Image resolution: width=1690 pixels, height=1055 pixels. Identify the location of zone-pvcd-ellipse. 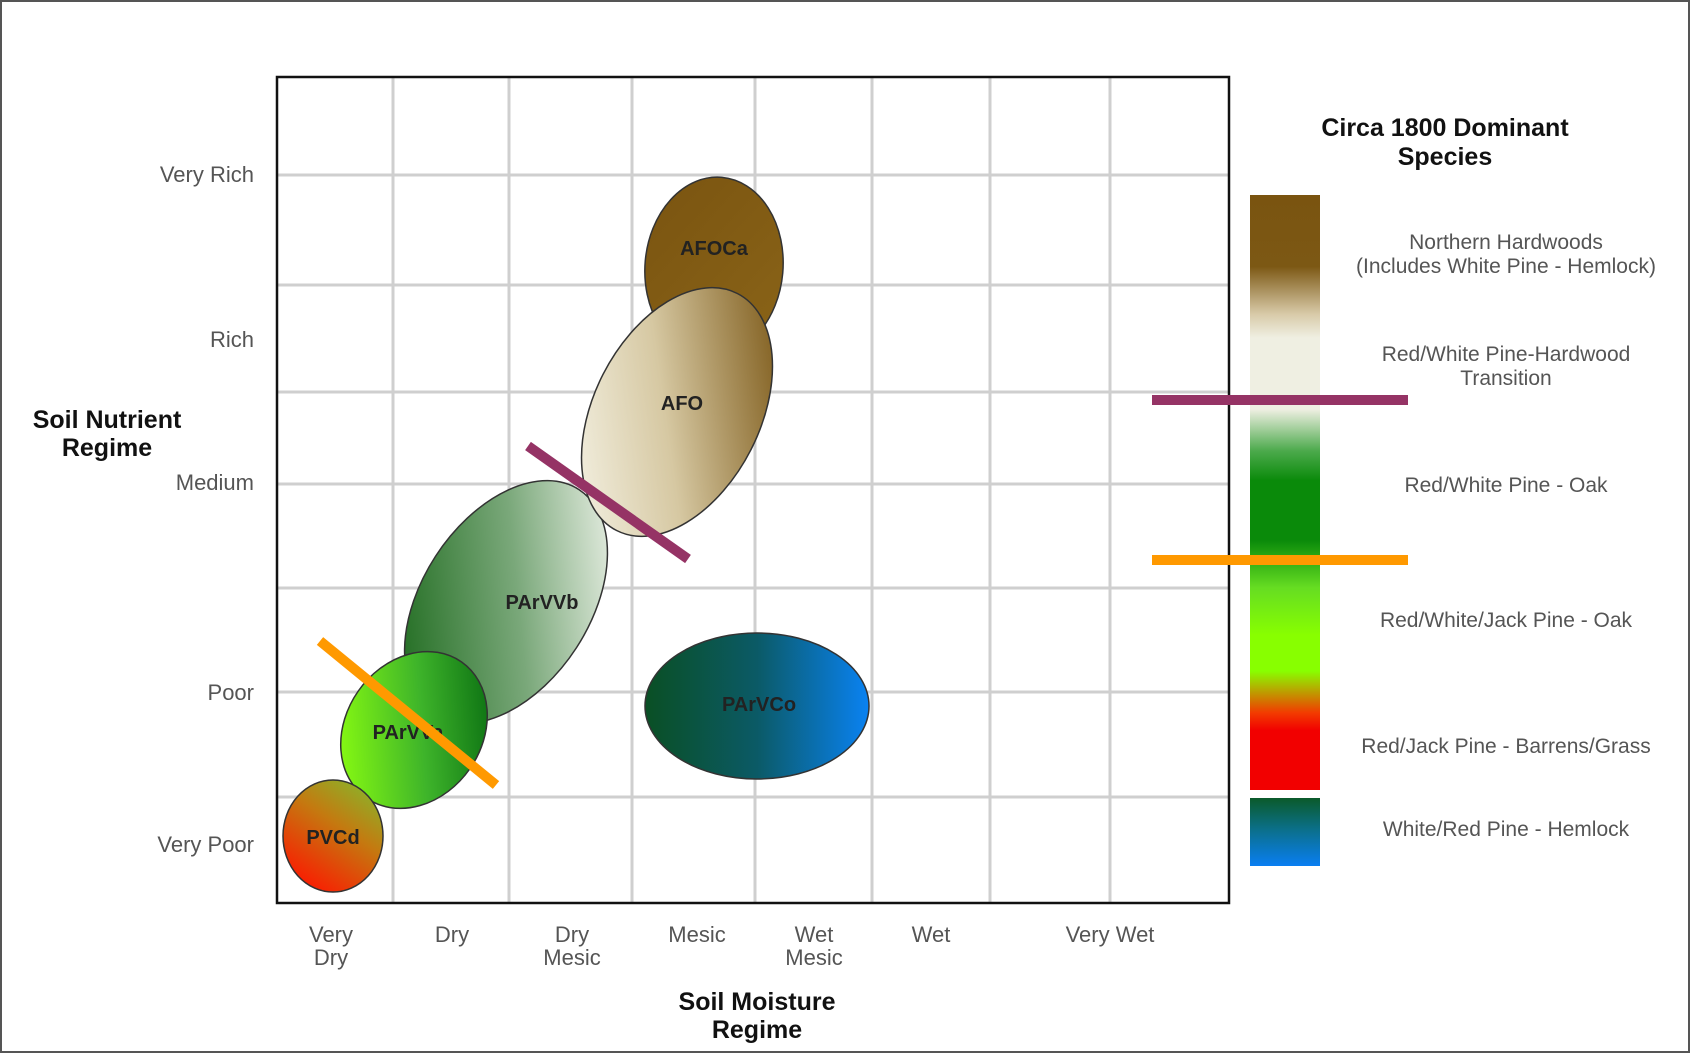
(333, 836).